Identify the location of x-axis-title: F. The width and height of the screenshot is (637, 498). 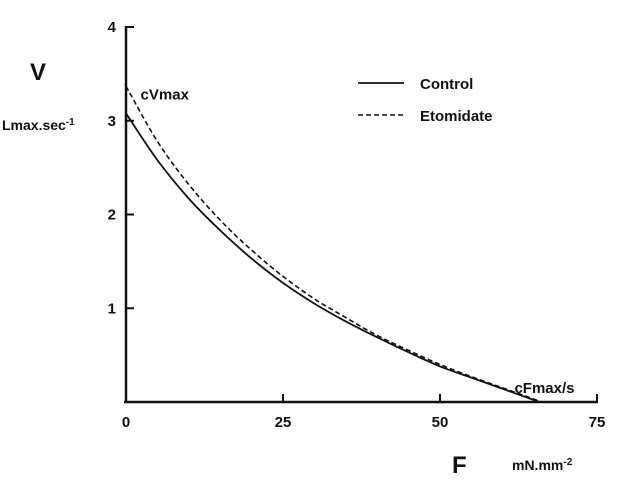
(459, 465).